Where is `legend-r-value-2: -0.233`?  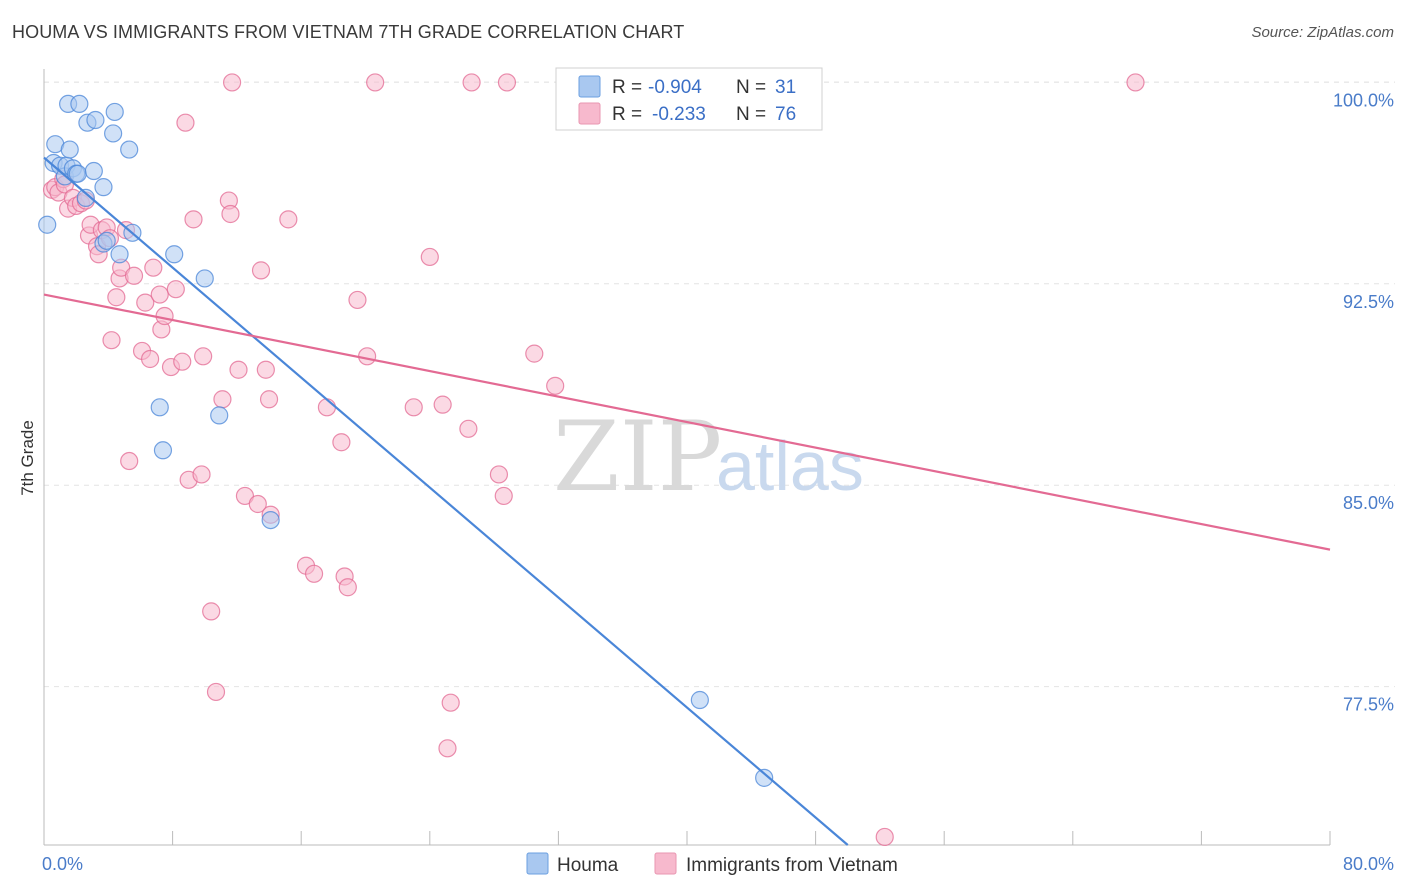
legend-r-value-2: -0.233 is located at coordinates (679, 114).